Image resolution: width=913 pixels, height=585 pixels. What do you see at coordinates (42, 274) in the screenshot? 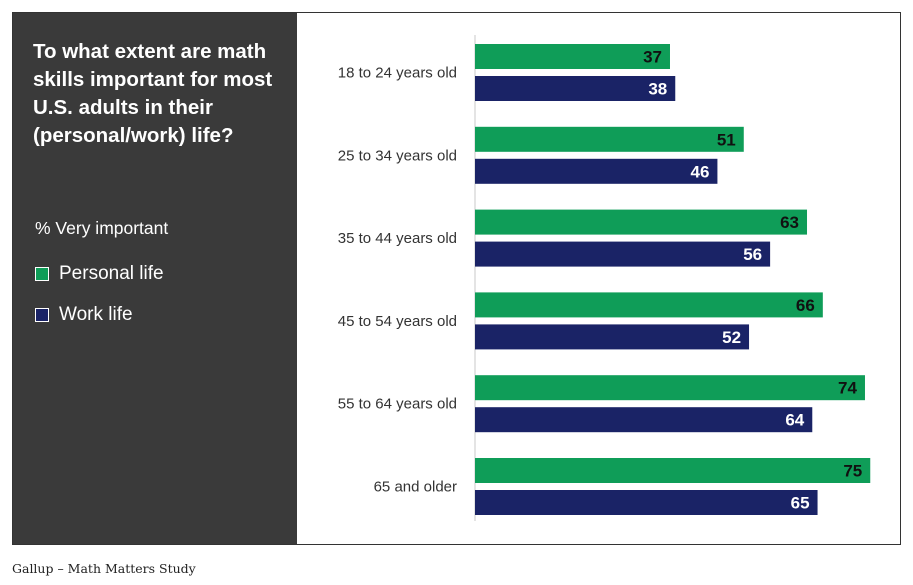
I see `legend-swatch-personal-life` at bounding box center [42, 274].